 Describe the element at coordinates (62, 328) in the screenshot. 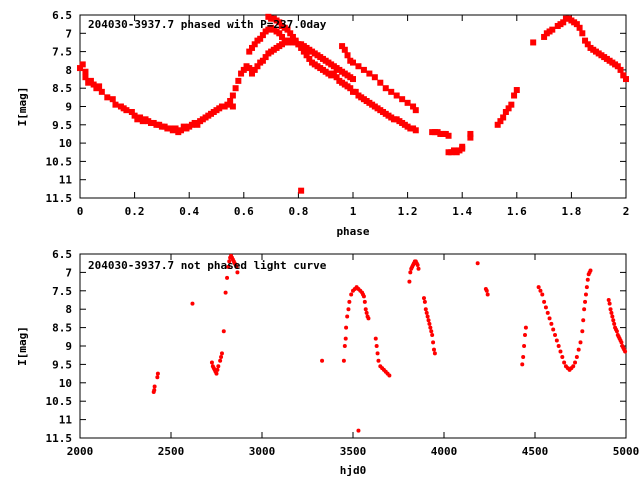

I see `unphased-y-tick-label: 8.5` at that location.